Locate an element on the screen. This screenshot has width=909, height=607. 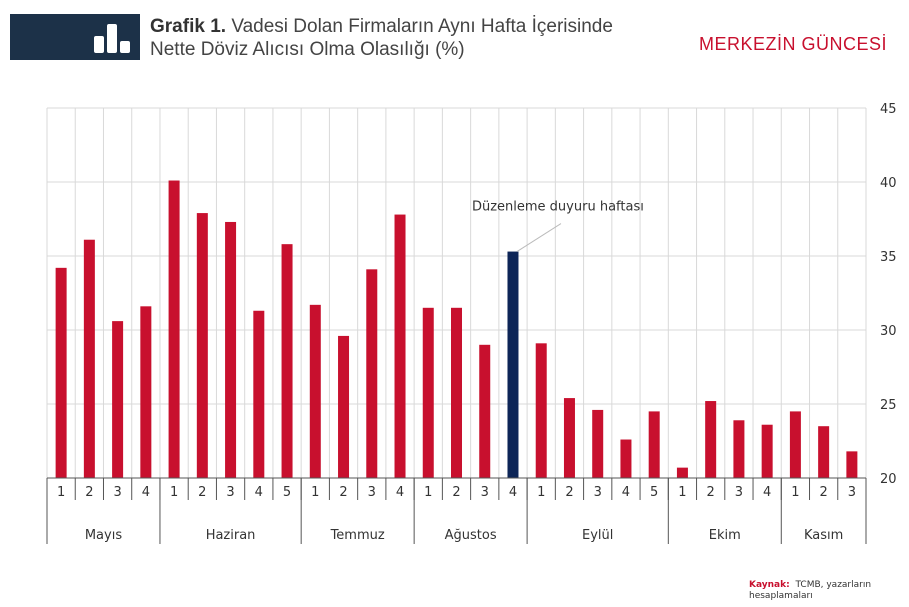
month-label: Kasım is located at coordinates (823, 535).